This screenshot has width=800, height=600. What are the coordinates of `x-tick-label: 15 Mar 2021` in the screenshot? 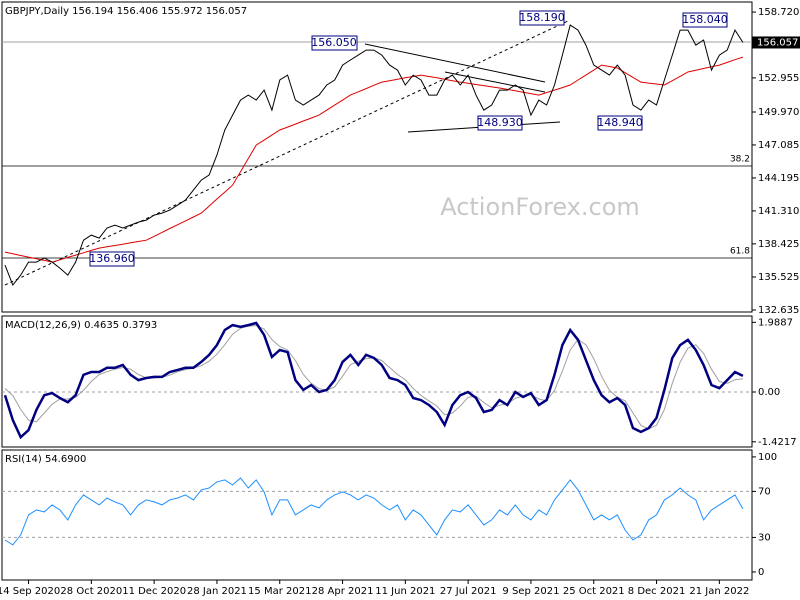 It's located at (279, 591).